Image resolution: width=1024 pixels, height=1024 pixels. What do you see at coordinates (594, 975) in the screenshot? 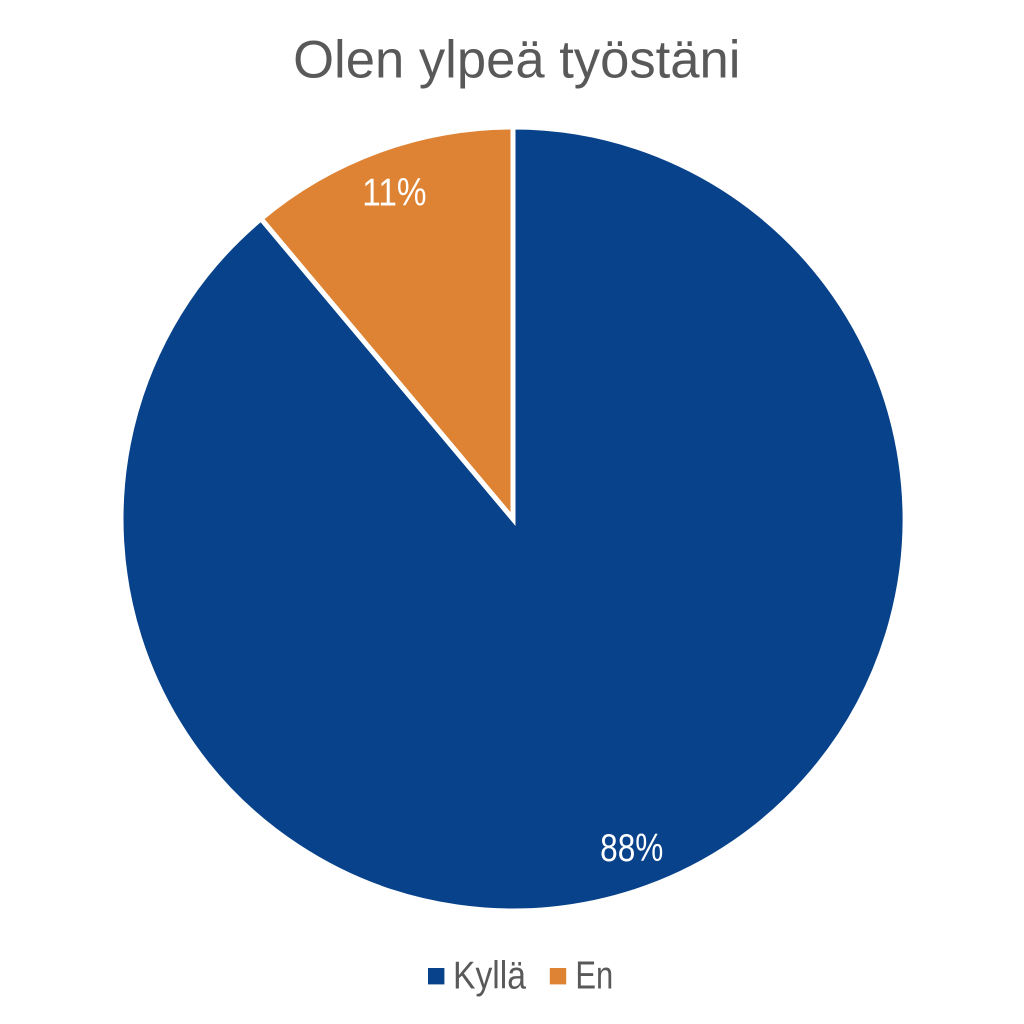
I see `svg-text: En` at bounding box center [594, 975].